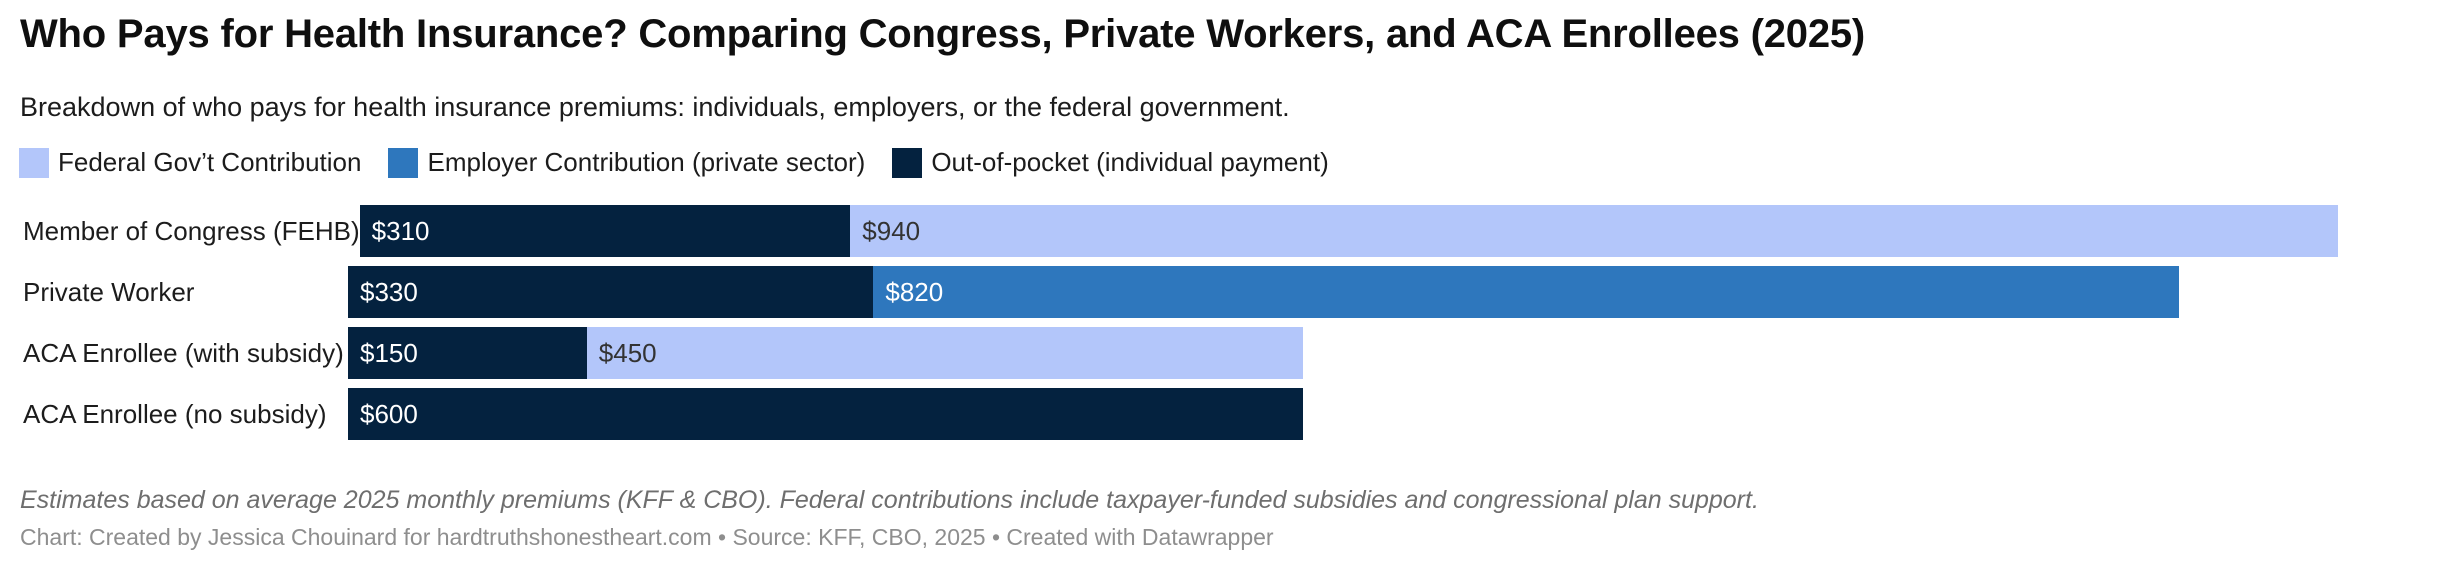  I want to click on legend-label: Employer Contribution (private sector), so click(646, 162).